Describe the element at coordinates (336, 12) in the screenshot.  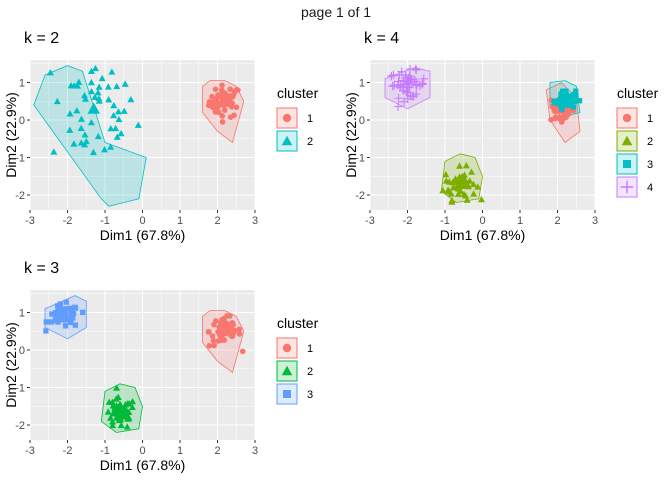
I see `page-title: page 1 of 1` at that location.